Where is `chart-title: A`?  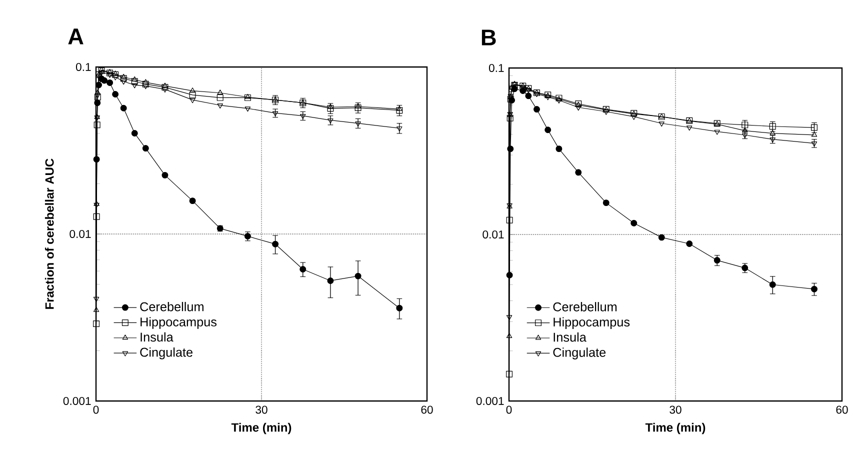
chart-title: A is located at coordinates (76, 36).